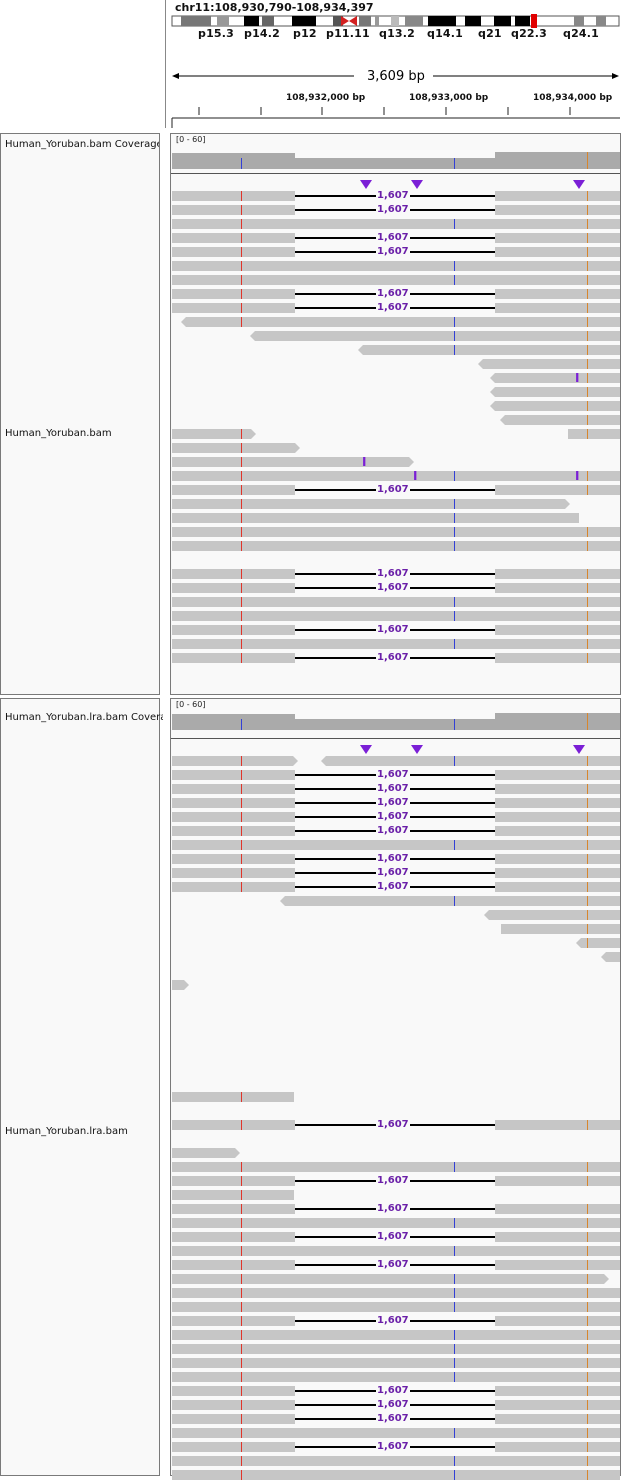 Image resolution: width=640 pixels, height=1480 pixels. Describe the element at coordinates (82, 144) in the screenshot. I see `coverage-track-name: Human_Yoruban.bam Coverage` at that location.